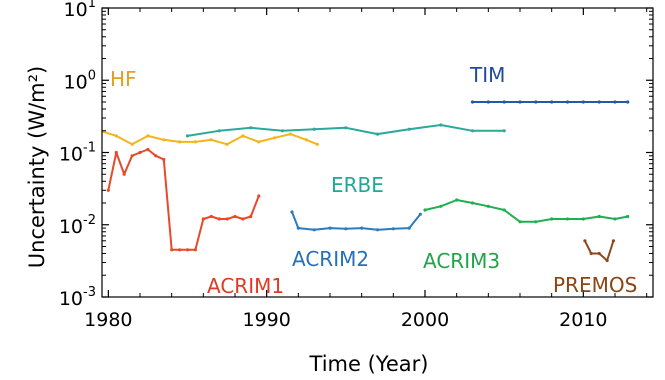 The image size is (665, 380). I want to click on x-tick-label: 1980, so click(108, 320).